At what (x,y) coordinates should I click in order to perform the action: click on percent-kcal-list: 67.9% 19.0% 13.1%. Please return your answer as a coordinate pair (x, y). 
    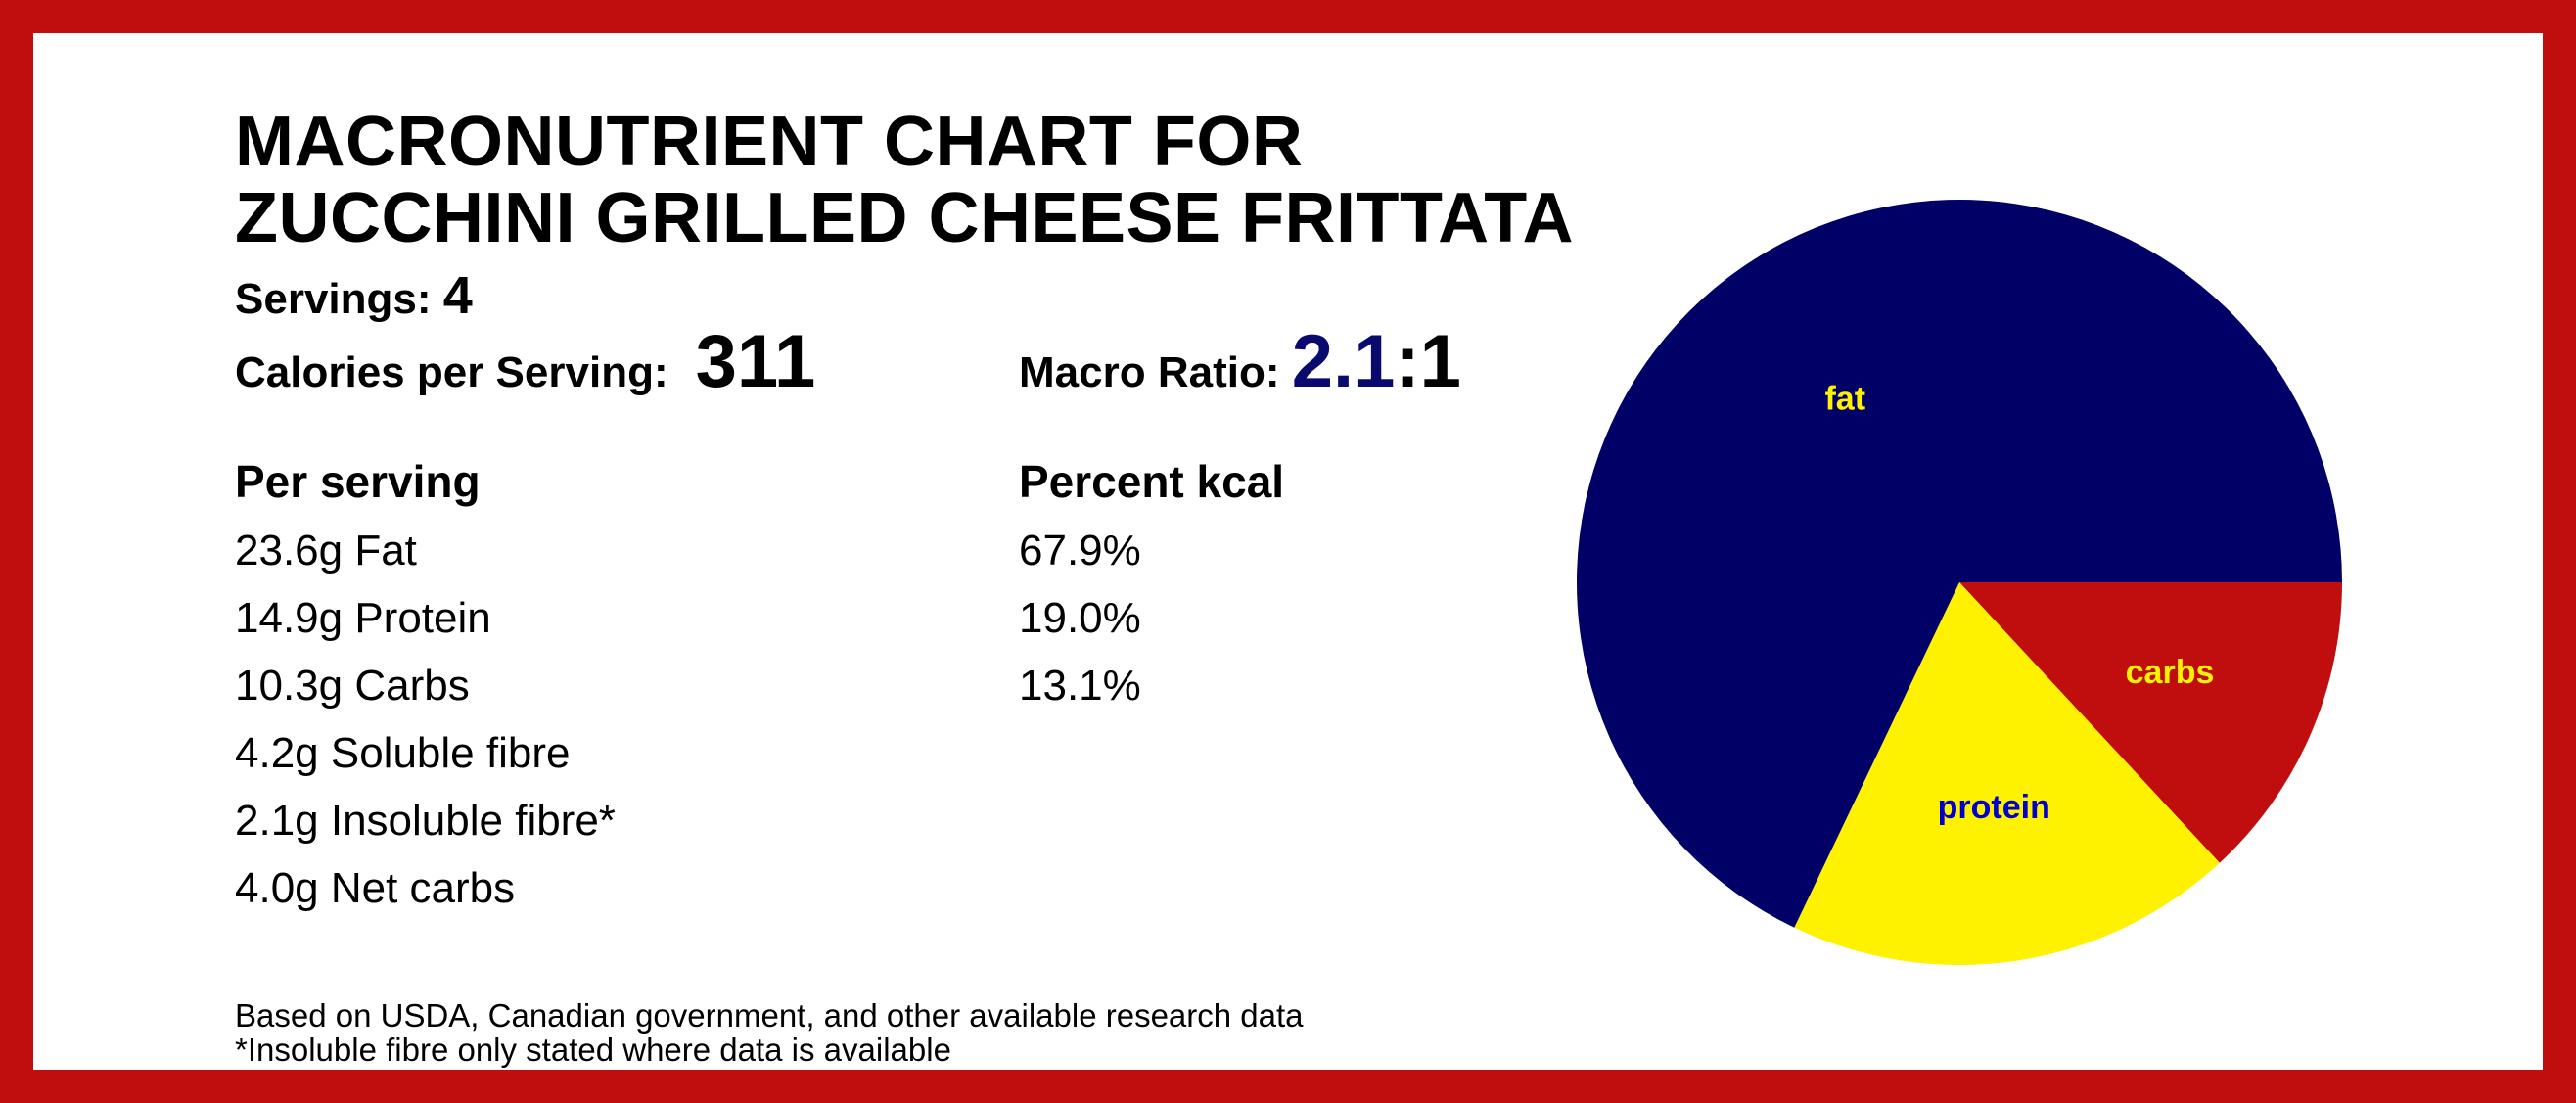
    Looking at the image, I should click on (1080, 618).